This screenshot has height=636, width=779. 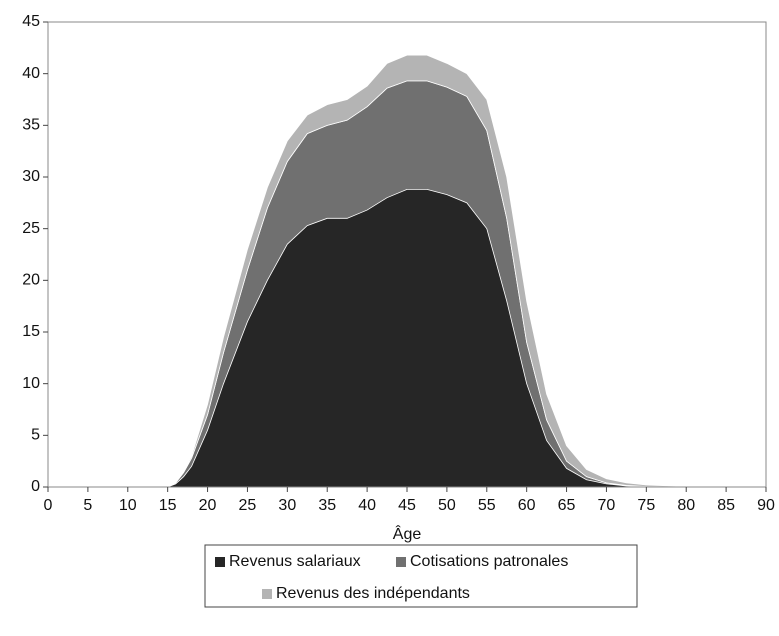 I want to click on y-tick-label: 0, so click(x=35, y=486).